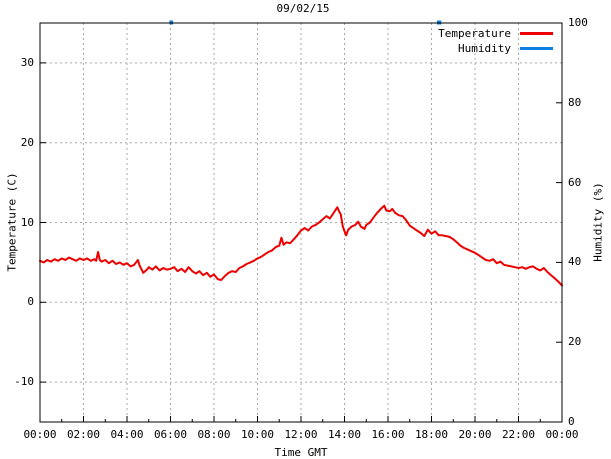 This screenshot has width=611, height=459. Describe the element at coordinates (83, 434) in the screenshot. I see `x-tick-label: 02:00` at that location.